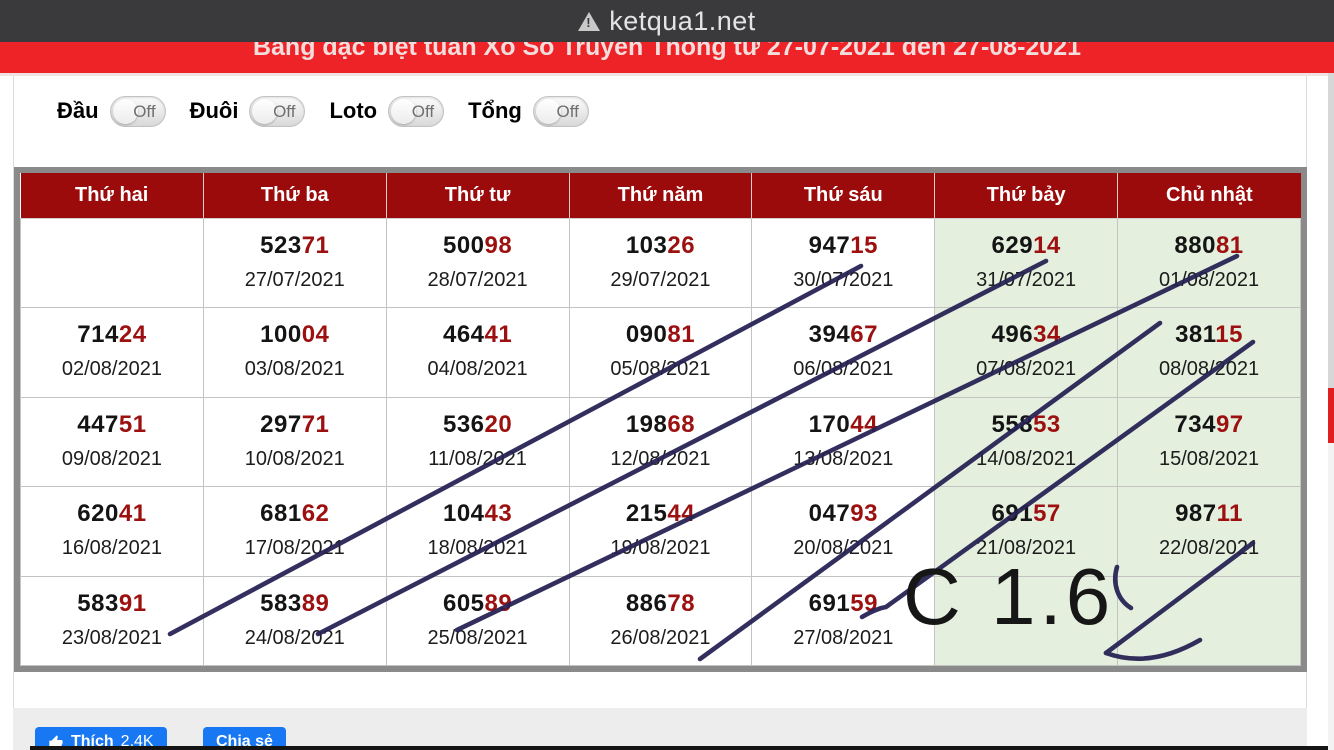  I want to click on result-number: 69157, so click(1026, 513).